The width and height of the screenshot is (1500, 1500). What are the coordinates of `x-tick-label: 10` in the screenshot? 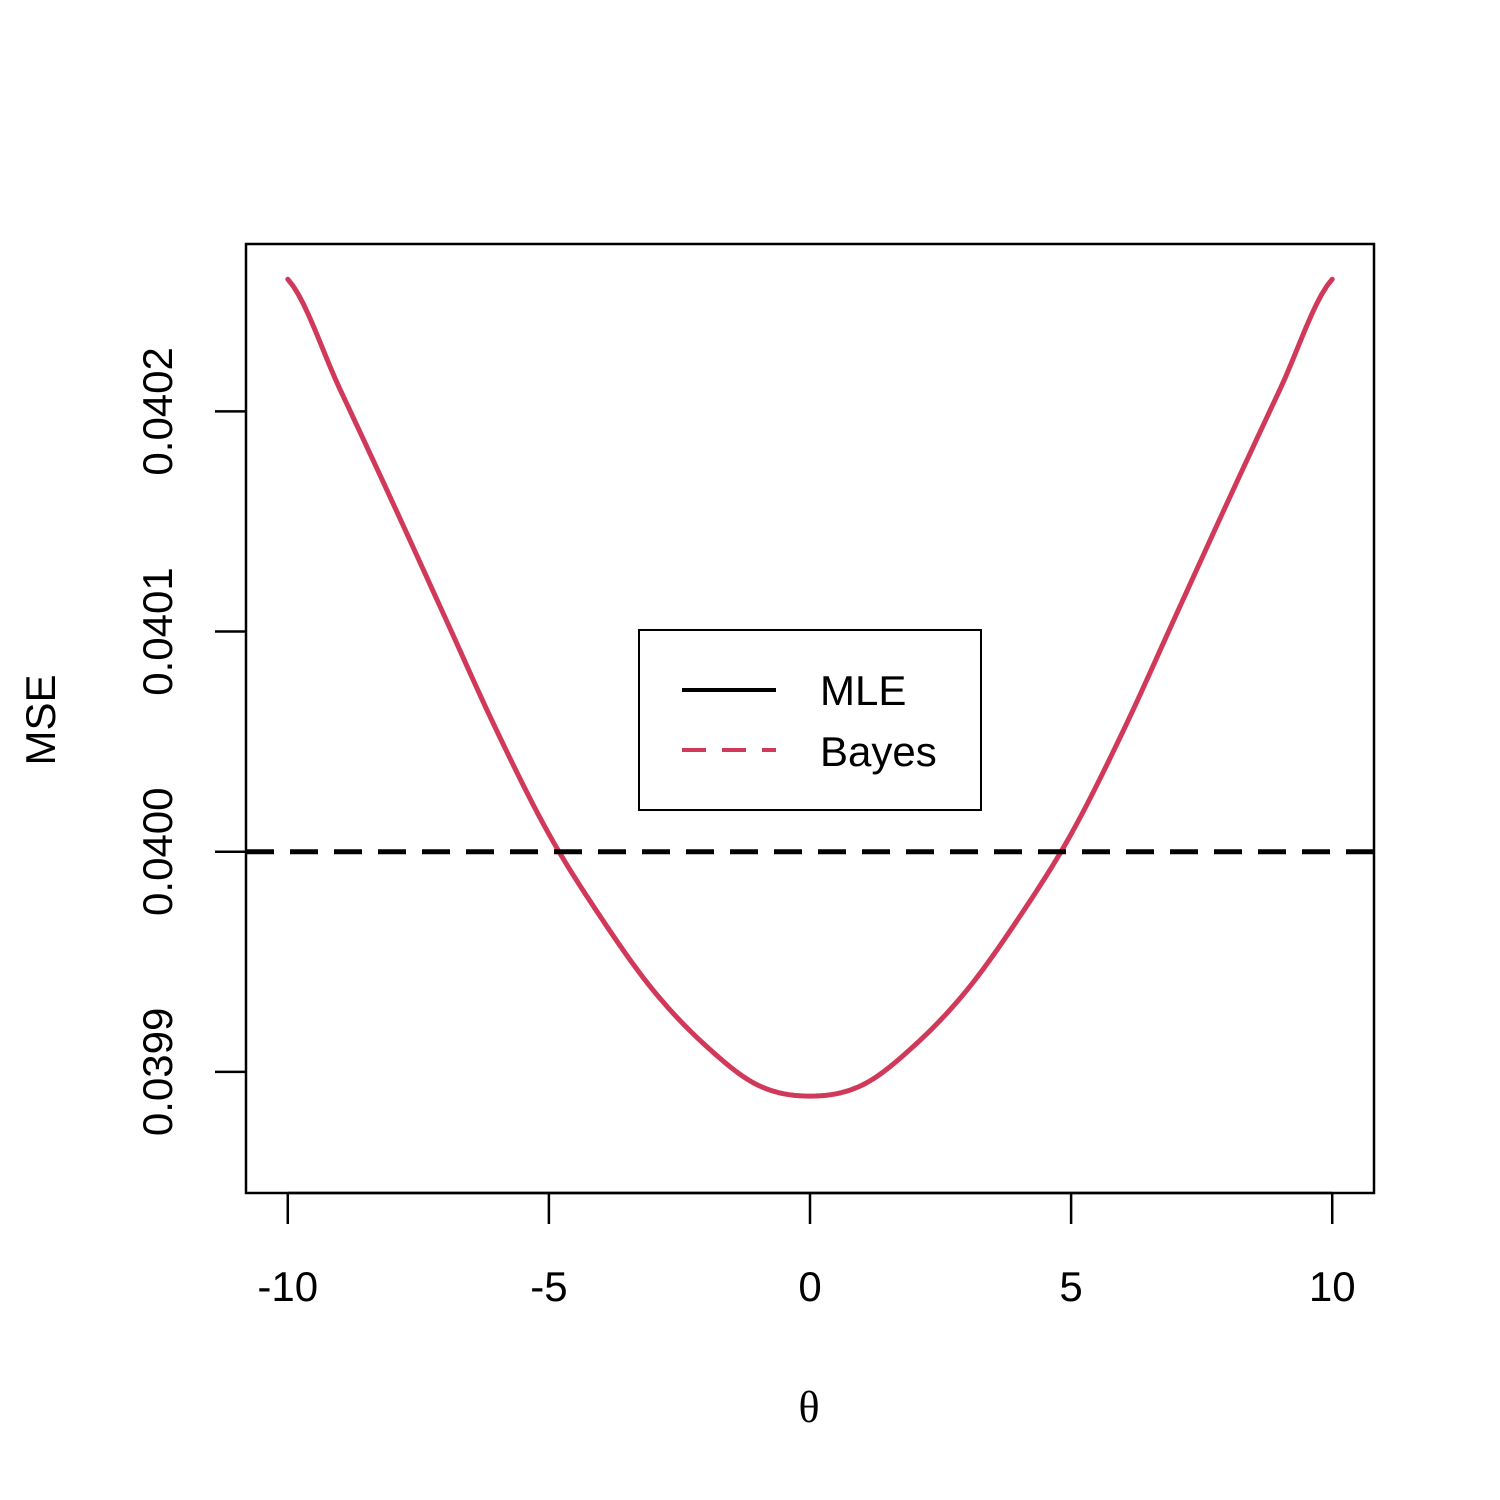 It's located at (1332, 1286).